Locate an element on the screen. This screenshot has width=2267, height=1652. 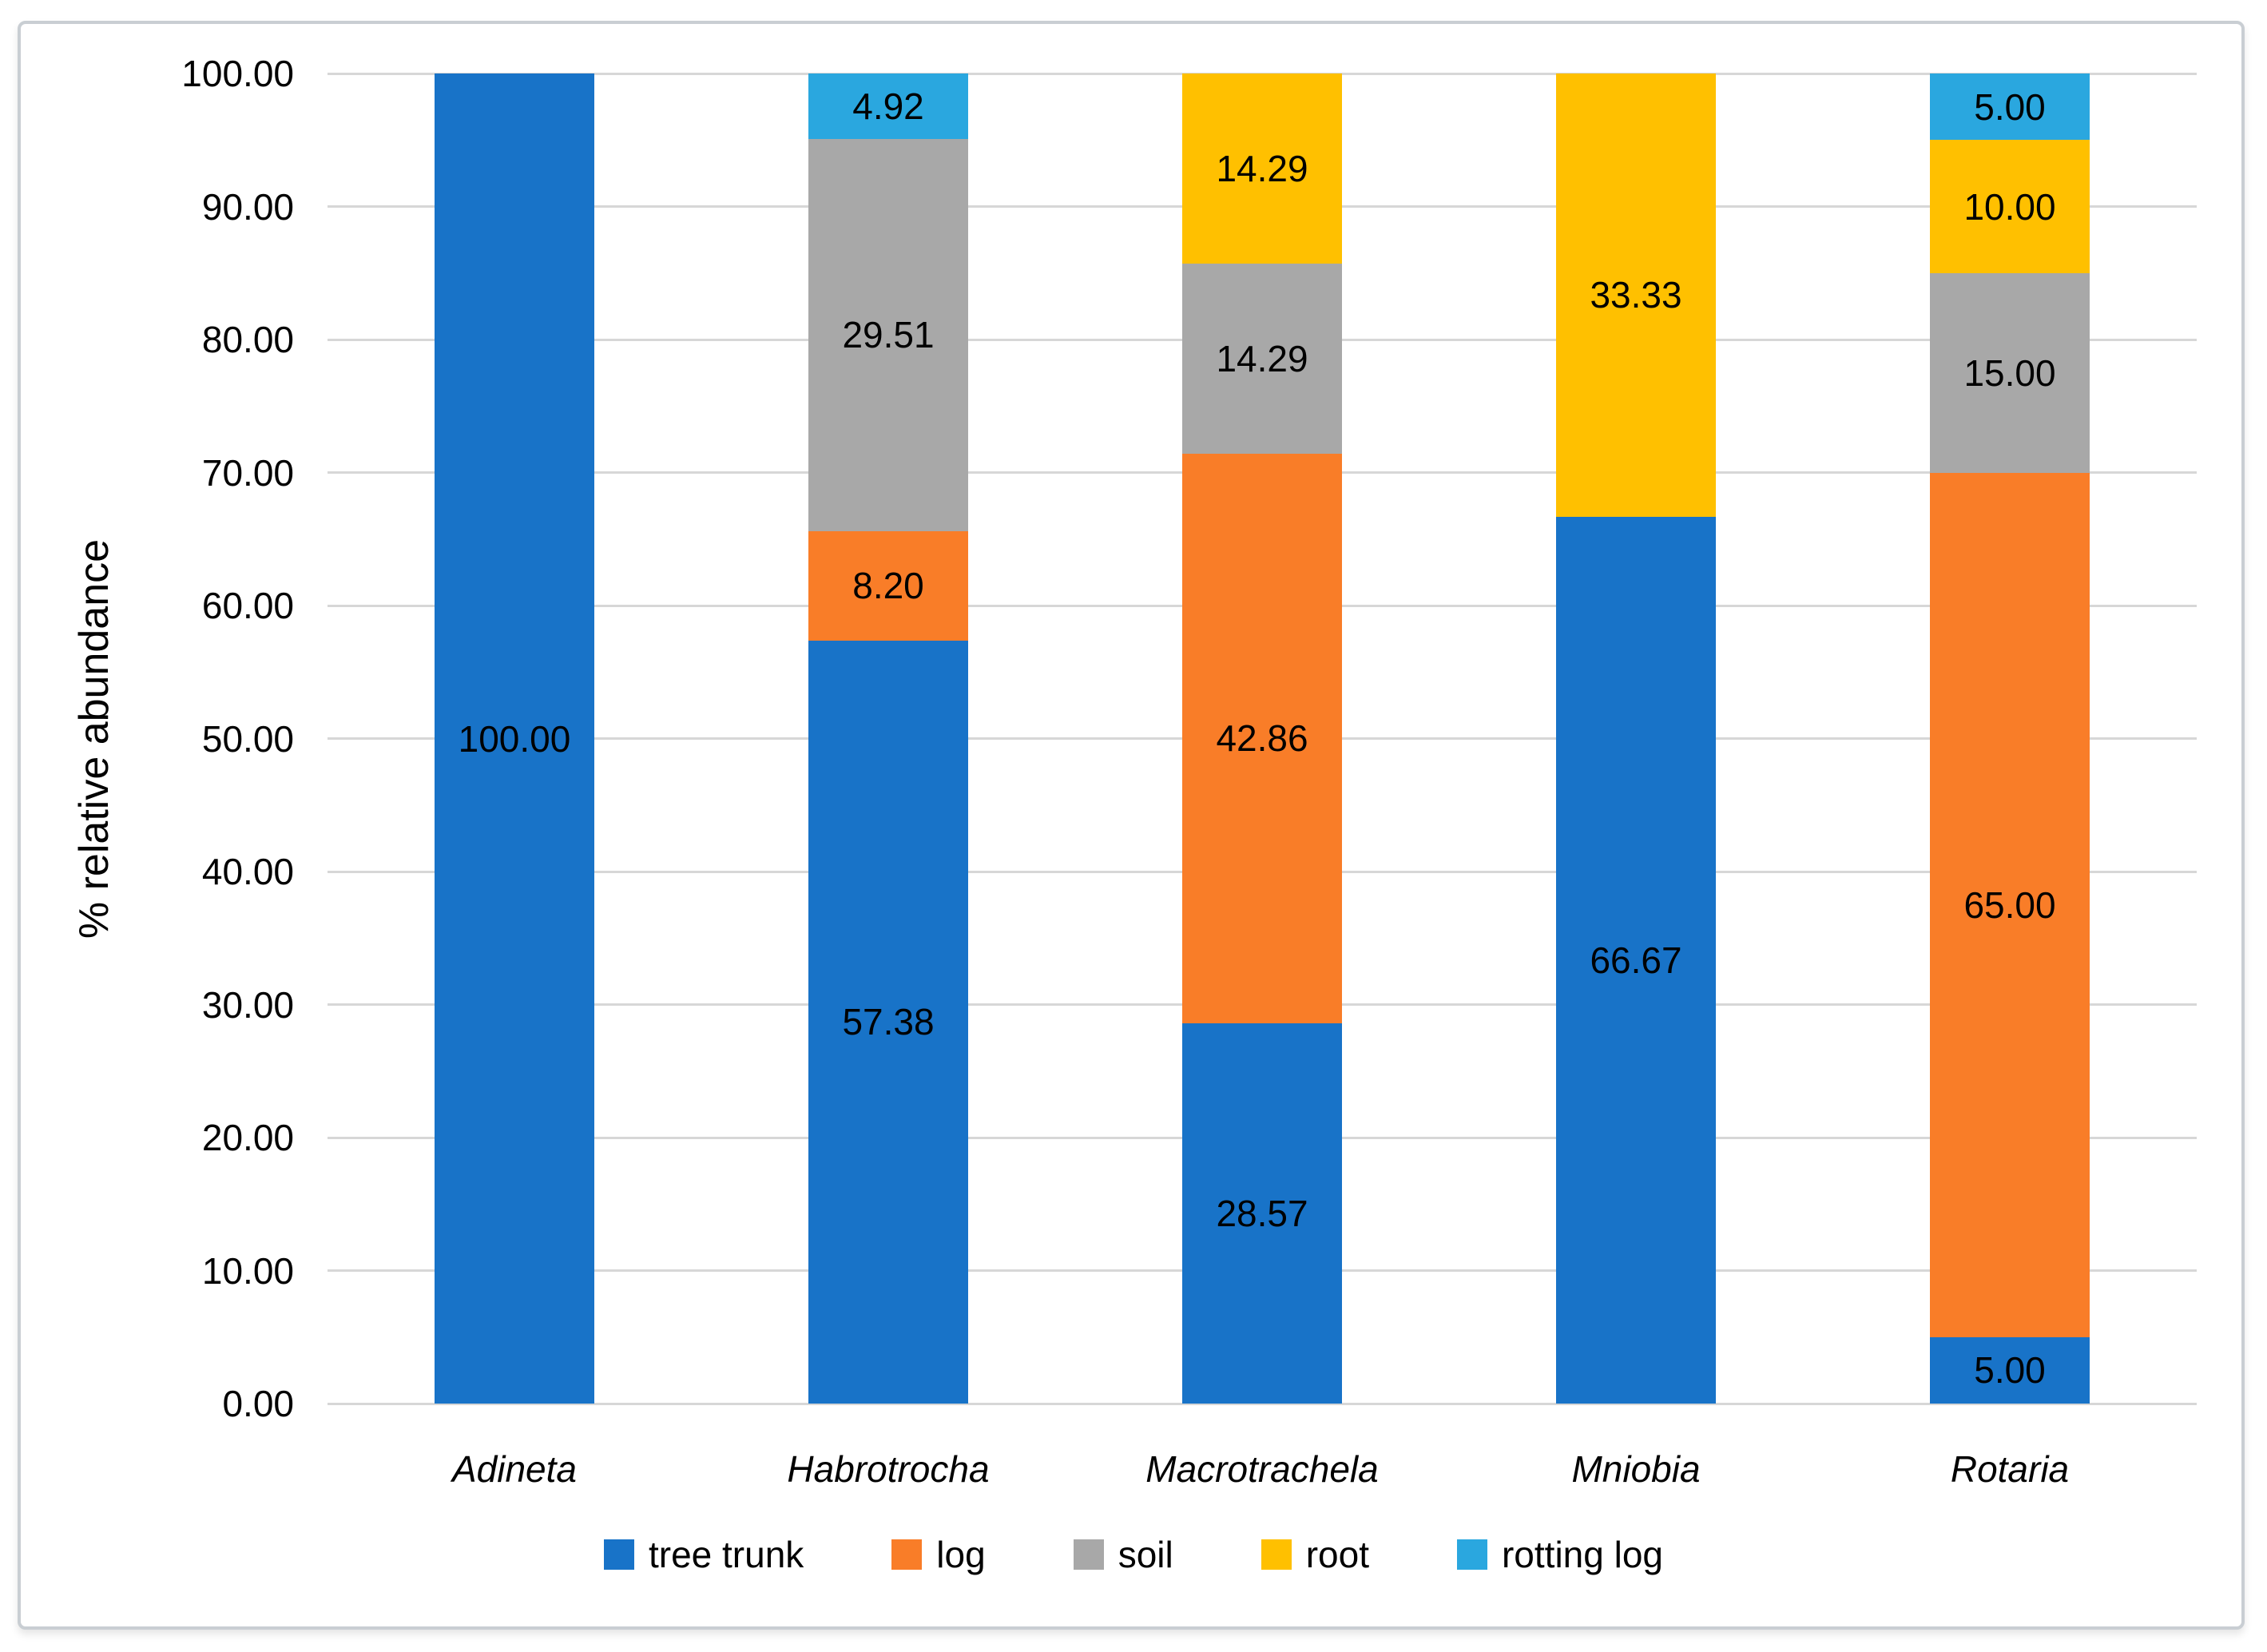
bar-segment: 4.92 is located at coordinates (888, 106).